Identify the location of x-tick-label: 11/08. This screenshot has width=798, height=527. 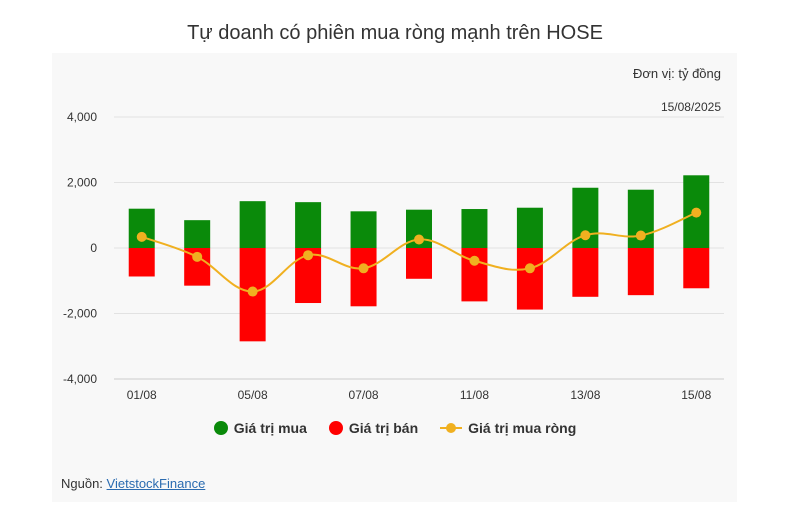
(474, 395).